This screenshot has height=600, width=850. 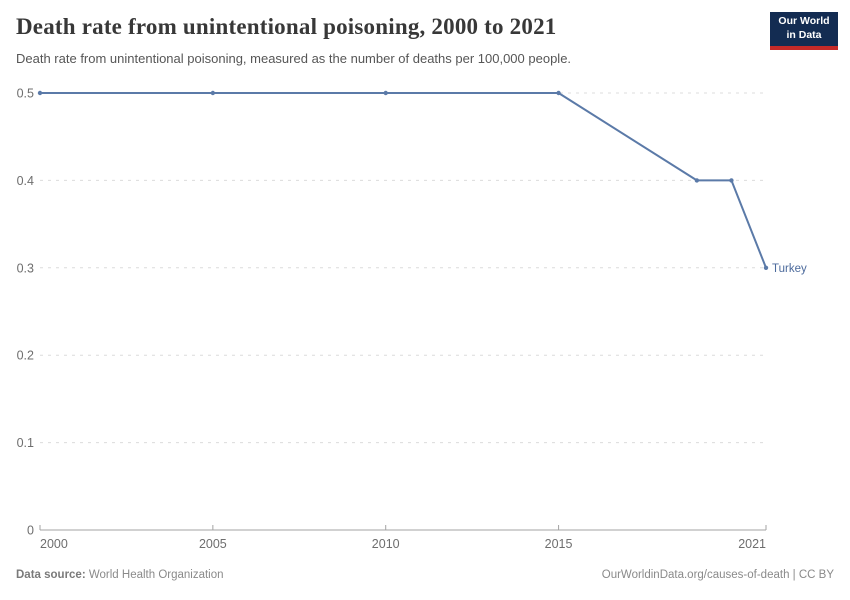 I want to click on x-axis-tick-label: 2021, so click(x=752, y=544).